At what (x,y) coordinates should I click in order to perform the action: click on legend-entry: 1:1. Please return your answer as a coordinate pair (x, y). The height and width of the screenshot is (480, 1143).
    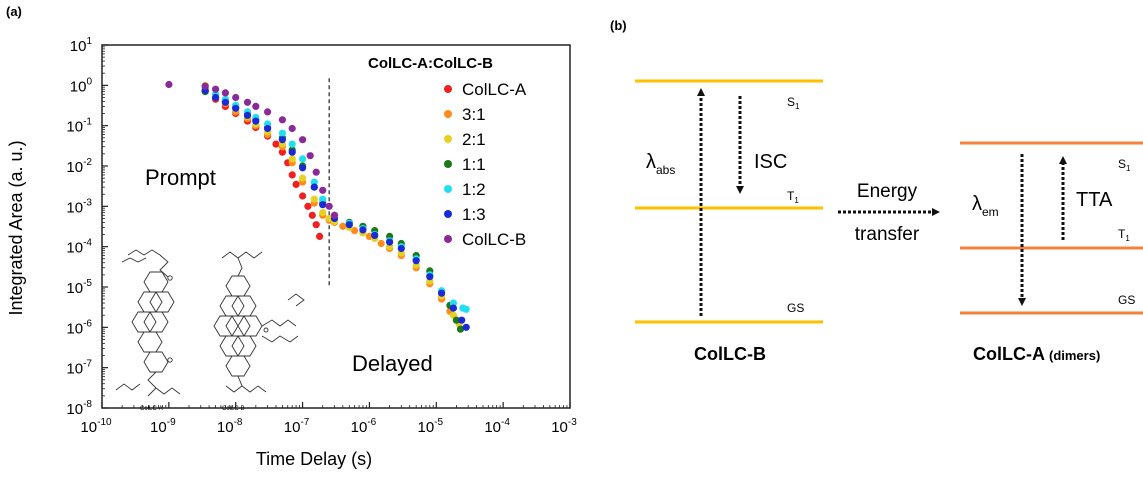
    Looking at the image, I should click on (474, 164).